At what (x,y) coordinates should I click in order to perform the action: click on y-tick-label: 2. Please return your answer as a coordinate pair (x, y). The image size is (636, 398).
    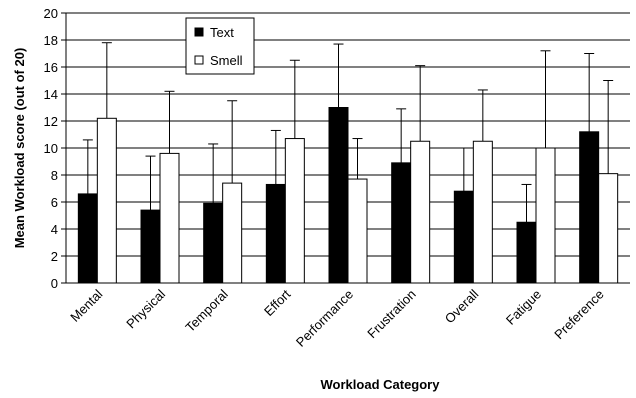
    Looking at the image, I should click on (54, 256).